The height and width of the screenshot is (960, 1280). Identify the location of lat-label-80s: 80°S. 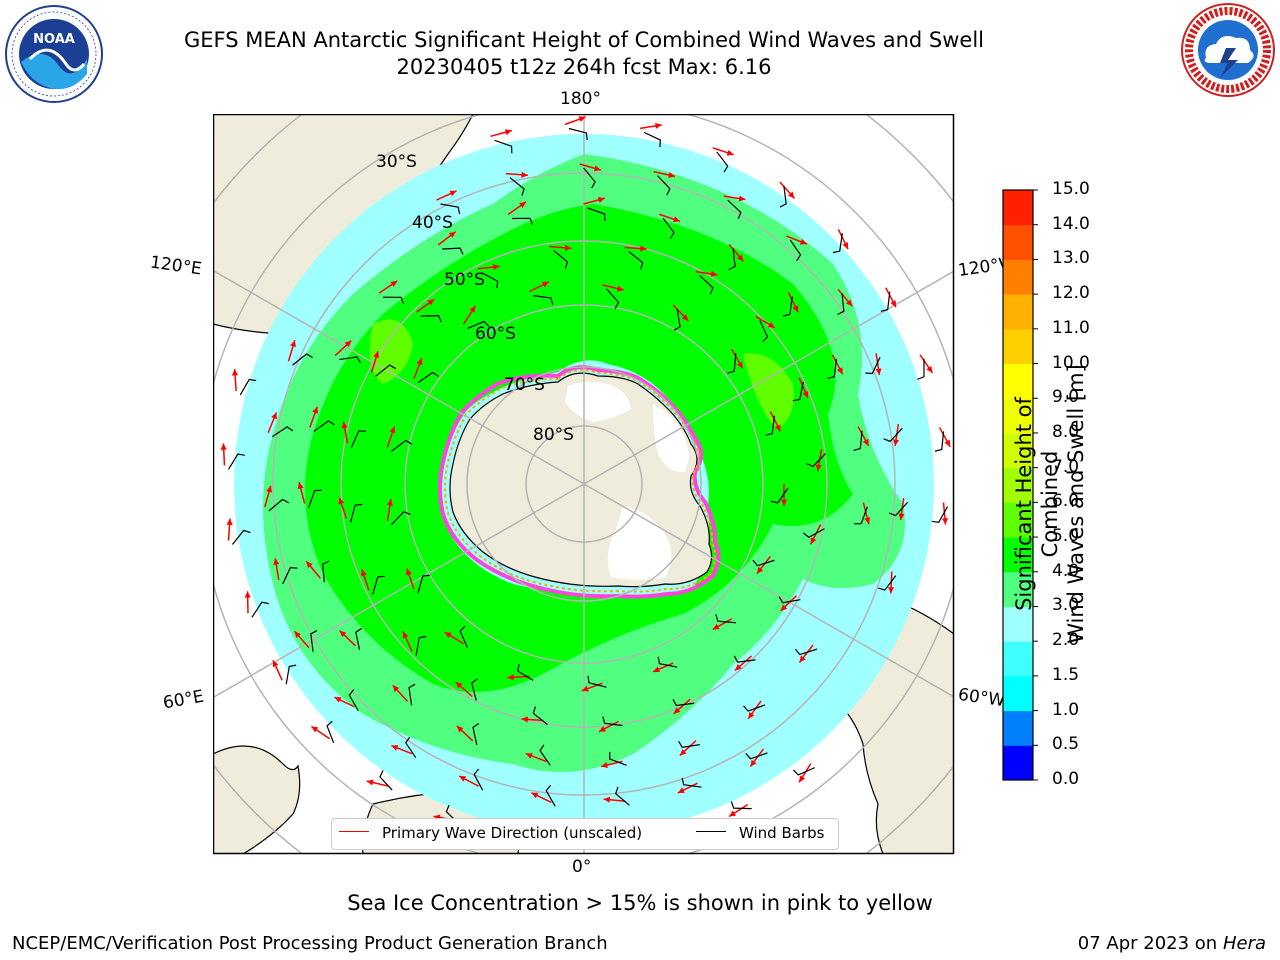
(553, 435).